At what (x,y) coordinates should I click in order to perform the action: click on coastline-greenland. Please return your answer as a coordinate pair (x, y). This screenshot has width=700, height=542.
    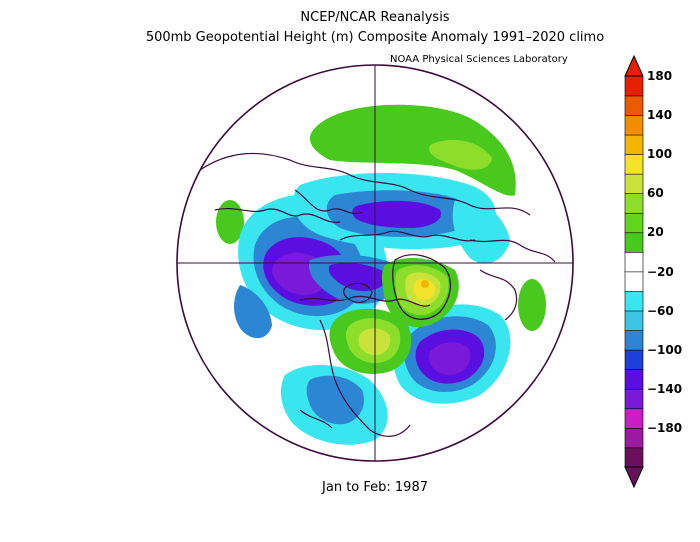
    Looking at the image, I should click on (422, 287).